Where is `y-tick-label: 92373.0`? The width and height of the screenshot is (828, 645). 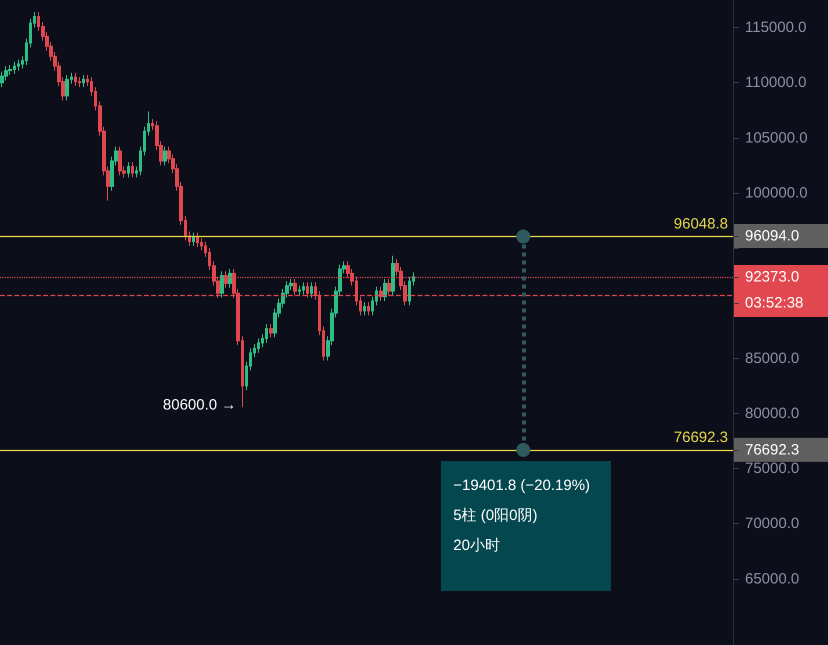
y-tick-label: 92373.0 is located at coordinates (772, 277).